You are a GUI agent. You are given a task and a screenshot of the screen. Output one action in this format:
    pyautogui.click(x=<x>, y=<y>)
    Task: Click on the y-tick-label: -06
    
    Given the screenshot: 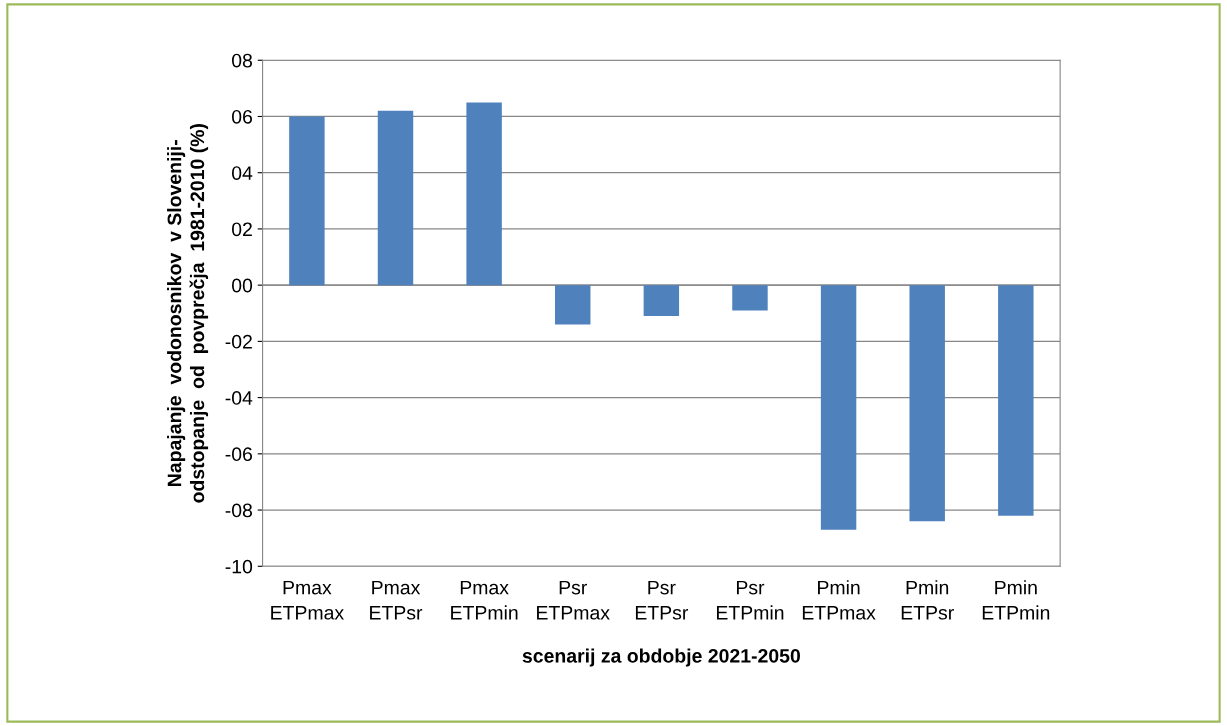 What is the action you would take?
    pyautogui.click(x=238, y=454)
    